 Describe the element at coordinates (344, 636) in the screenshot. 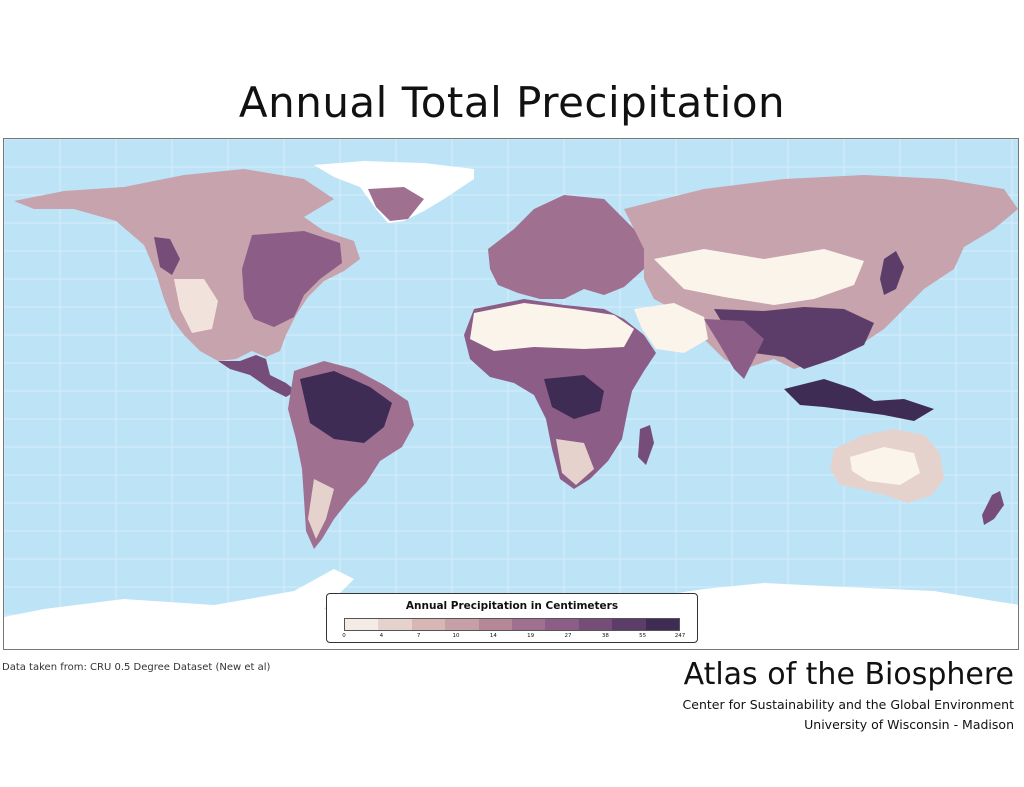

I see `legend-tick-label: 0` at that location.